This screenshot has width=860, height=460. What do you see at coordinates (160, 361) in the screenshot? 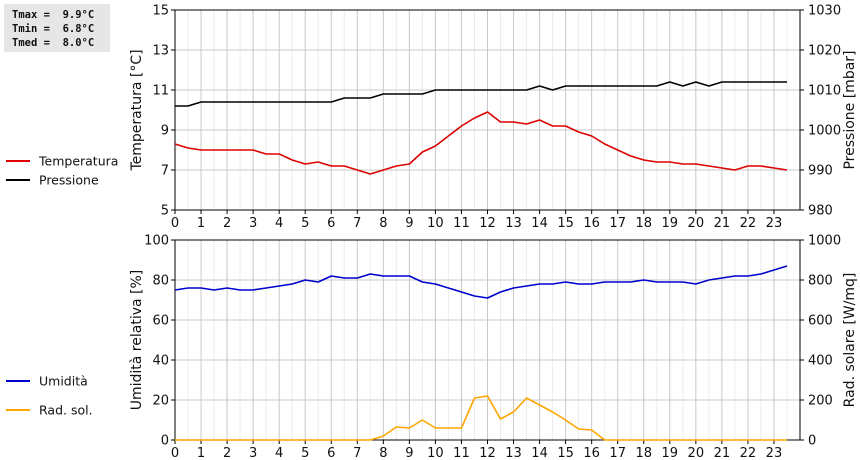
I see `y-tick-label-left: 40` at bounding box center [160, 361].